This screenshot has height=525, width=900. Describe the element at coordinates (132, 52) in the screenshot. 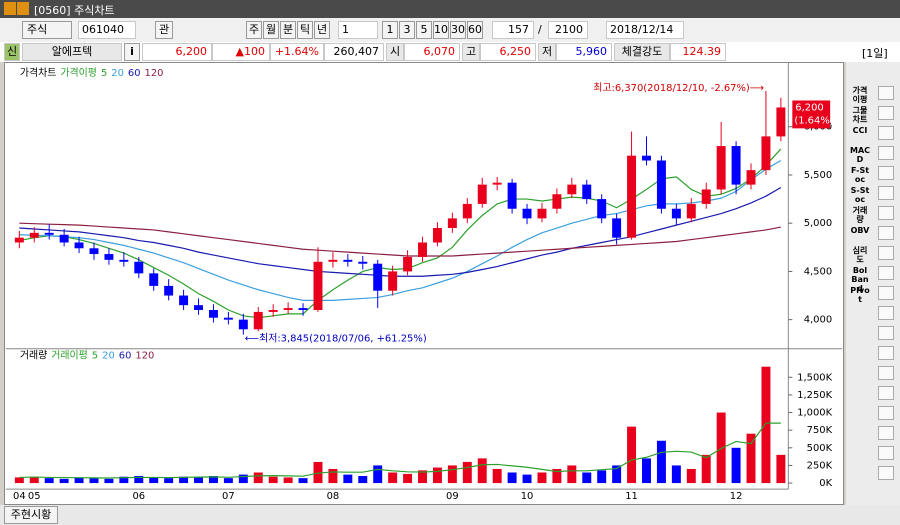

I see `info-button: i` at that location.